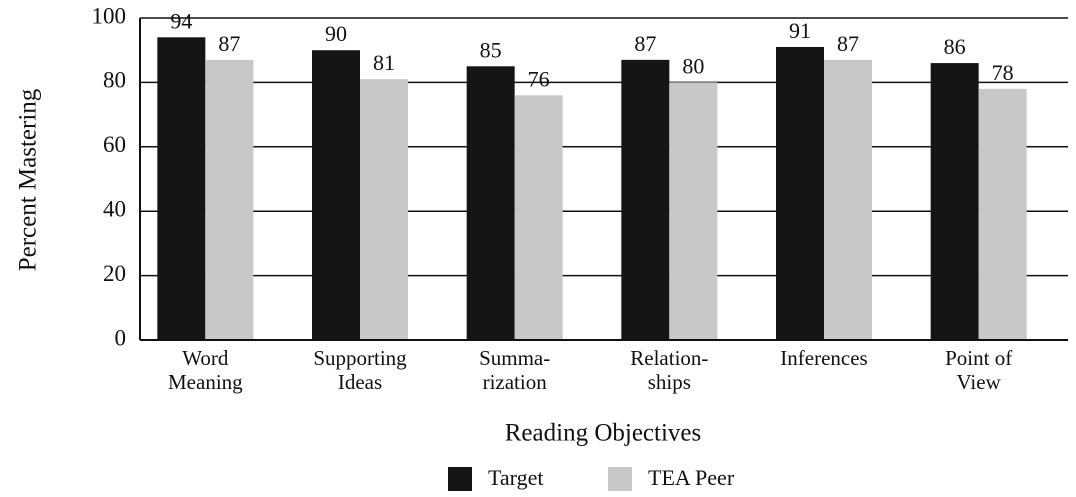 This screenshot has height=497, width=1076. I want to click on x-tick-label: Inferences, so click(824, 358).